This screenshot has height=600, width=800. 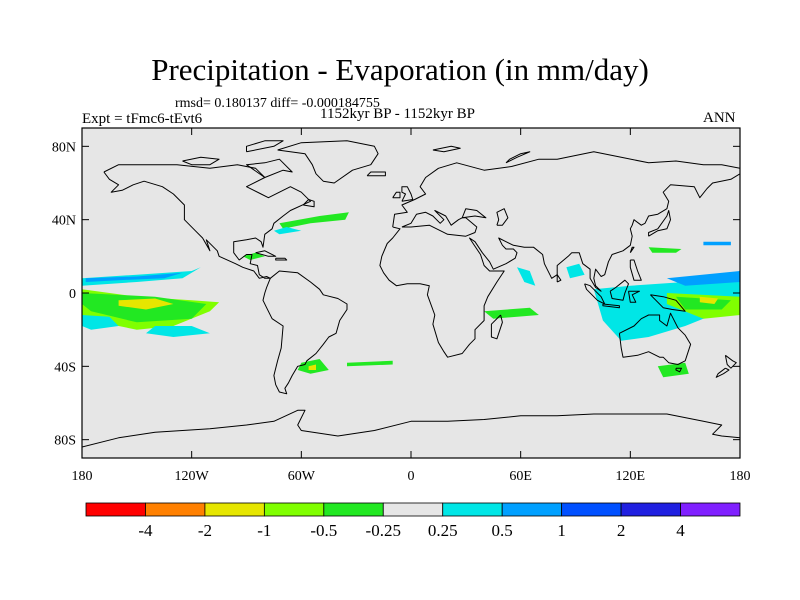 What do you see at coordinates (474, 213) in the screenshot?
I see `coast-black-sea` at bounding box center [474, 213].